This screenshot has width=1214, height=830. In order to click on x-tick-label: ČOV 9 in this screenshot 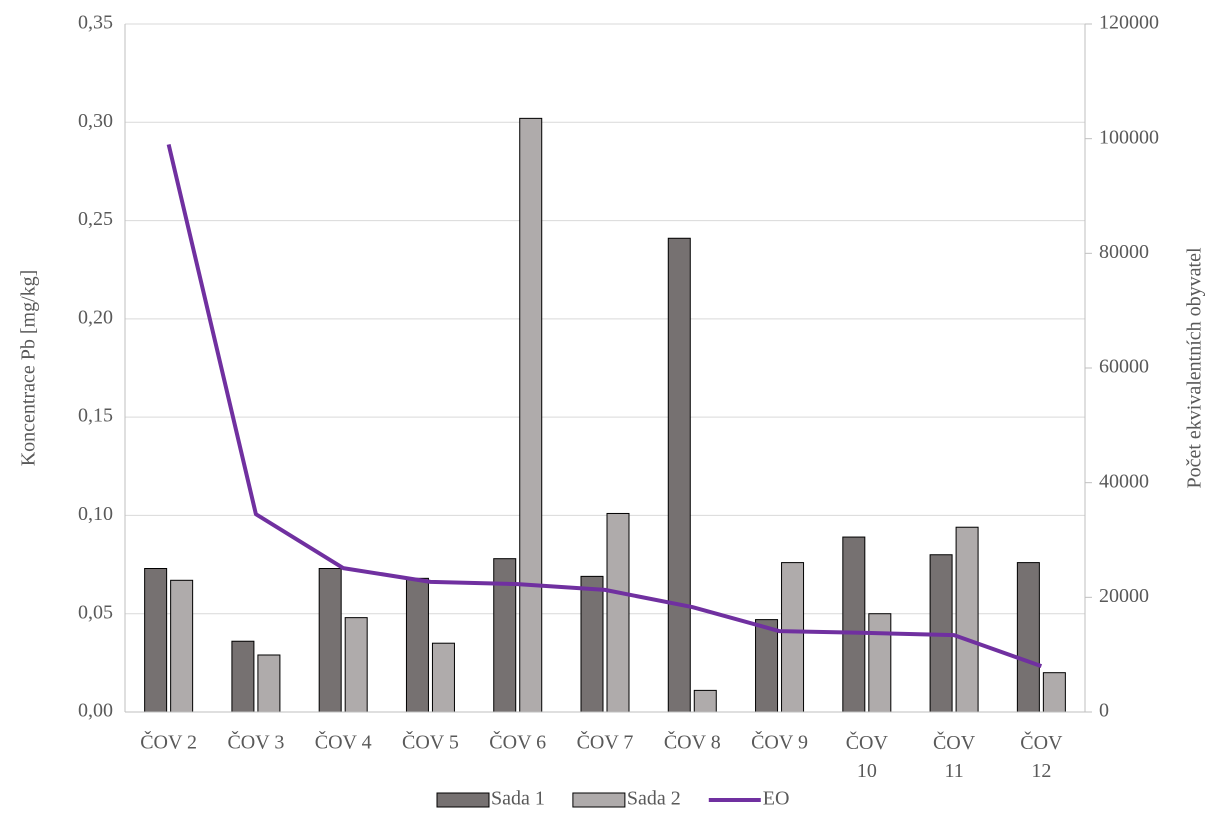, I will do `click(779, 742)`.